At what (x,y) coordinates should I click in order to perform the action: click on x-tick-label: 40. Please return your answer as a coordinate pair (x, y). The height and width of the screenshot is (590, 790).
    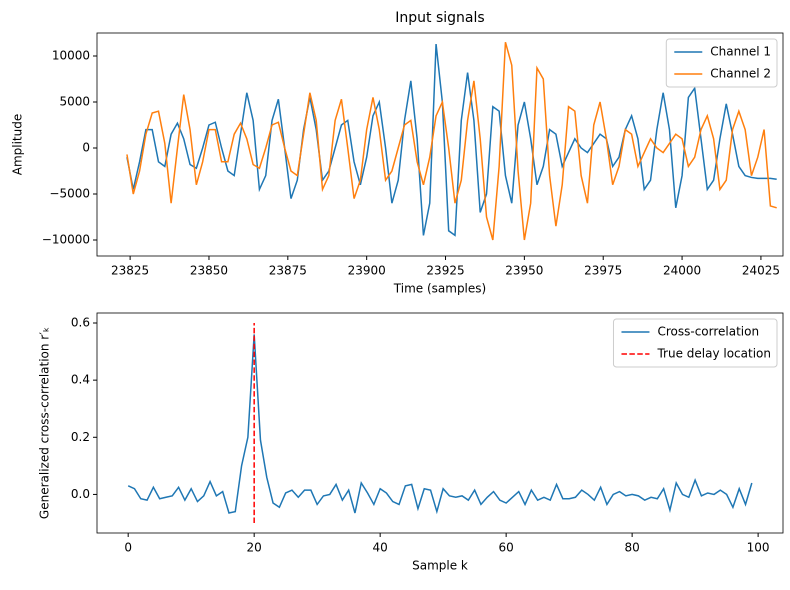
    Looking at the image, I should click on (380, 548).